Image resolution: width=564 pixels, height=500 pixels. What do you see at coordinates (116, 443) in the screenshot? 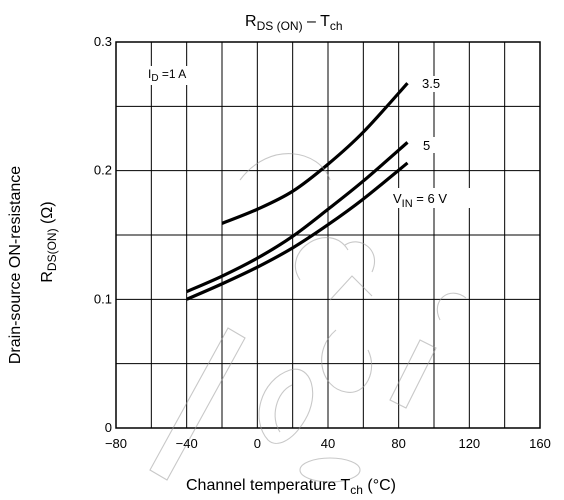
I see `x-tick-label: −80` at bounding box center [116, 443].